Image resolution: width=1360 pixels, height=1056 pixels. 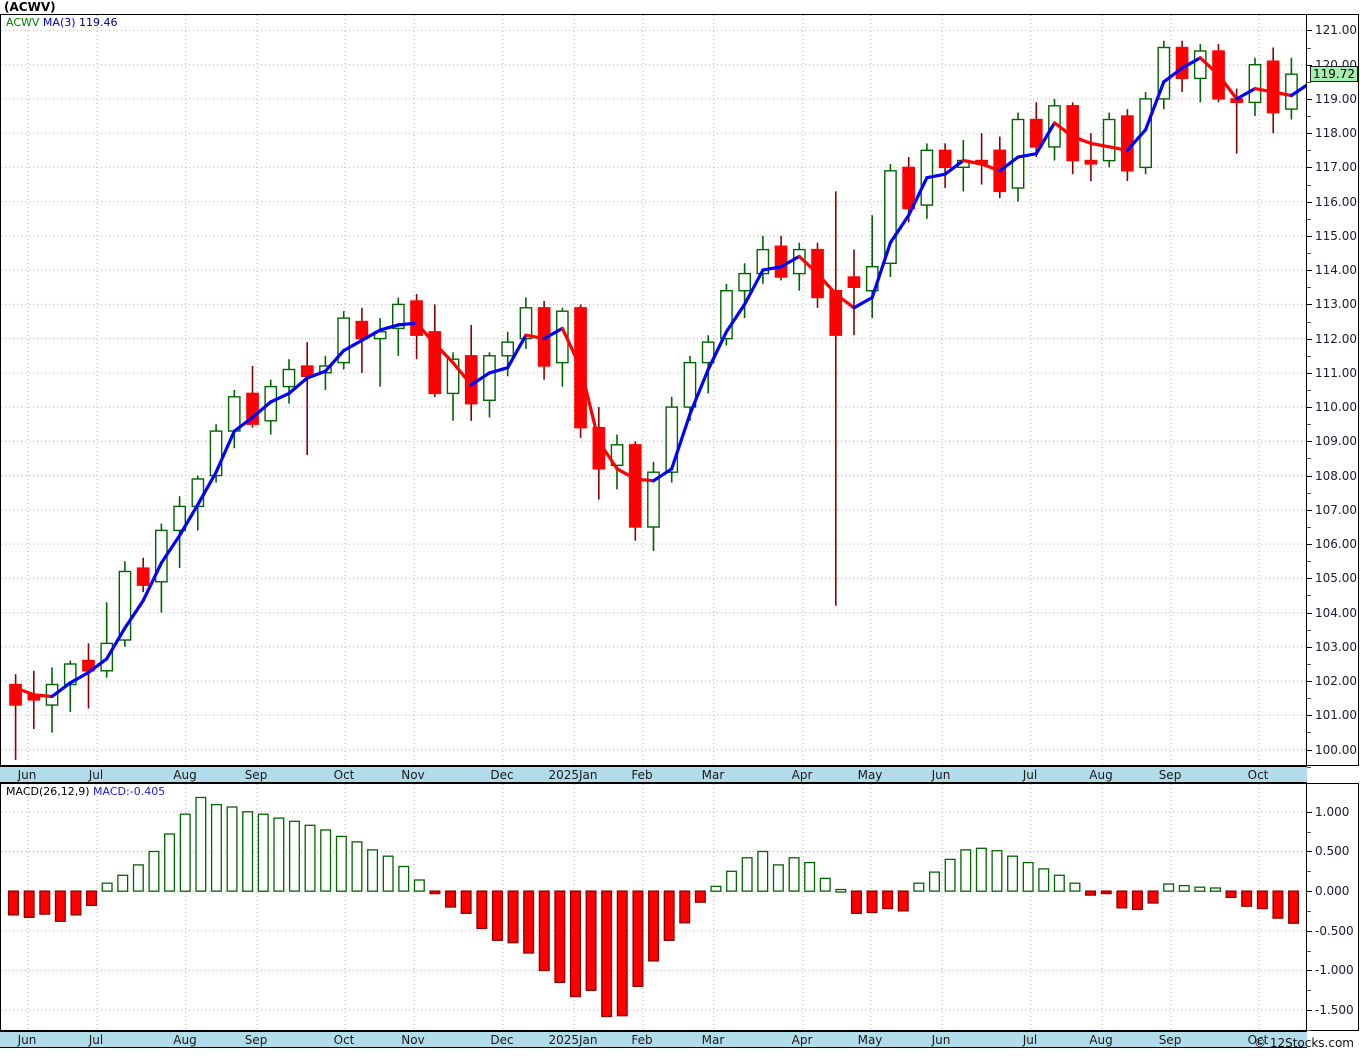 I want to click on page-title: (ACWV), so click(x=30, y=7).